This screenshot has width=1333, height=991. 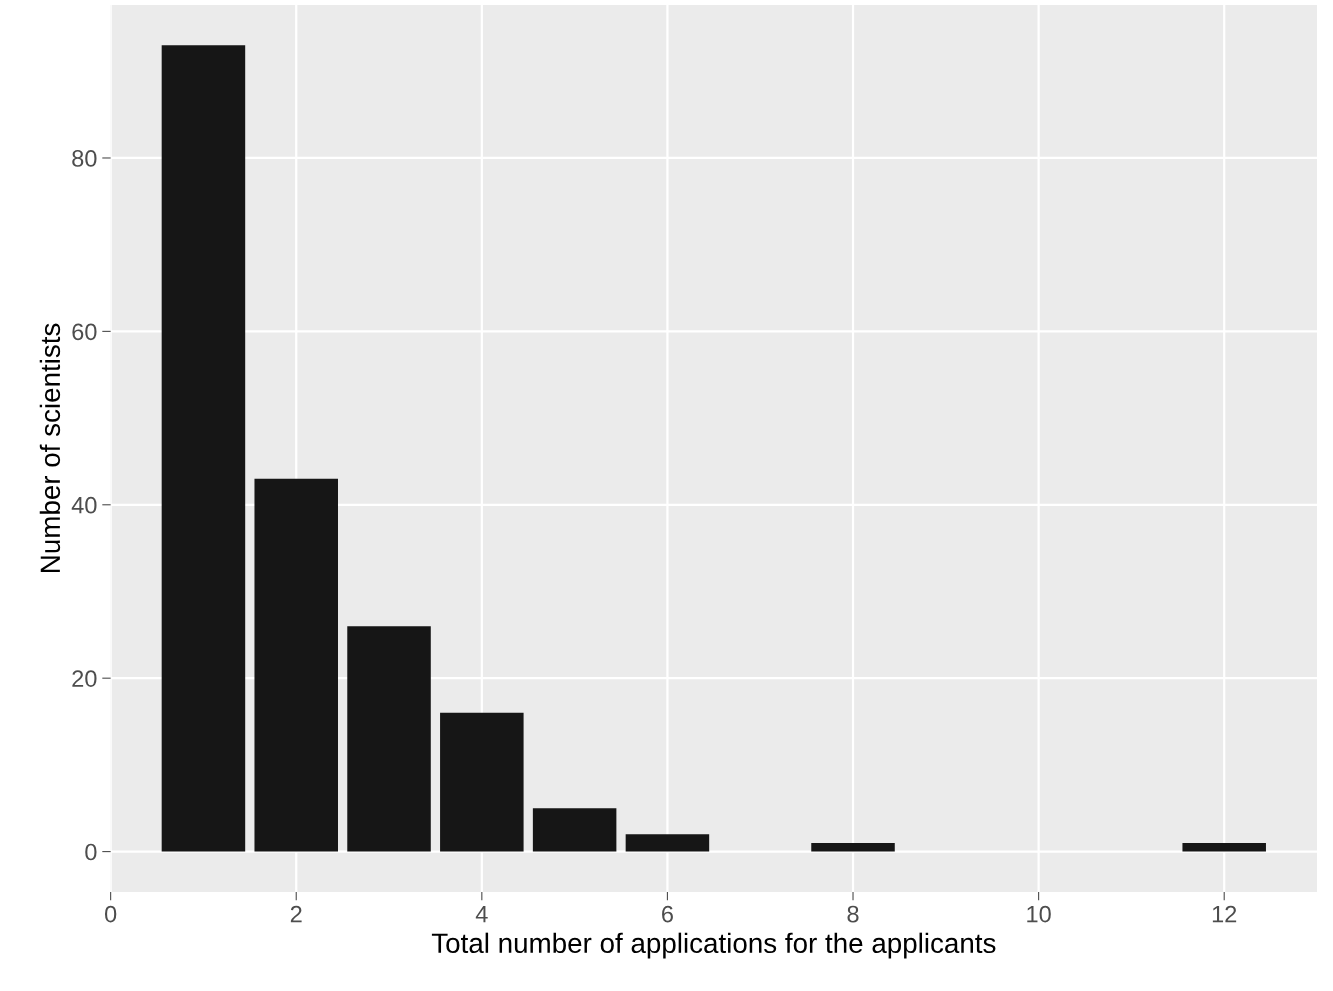 What do you see at coordinates (111, 914) in the screenshot?
I see `x-tick-label: 0` at bounding box center [111, 914].